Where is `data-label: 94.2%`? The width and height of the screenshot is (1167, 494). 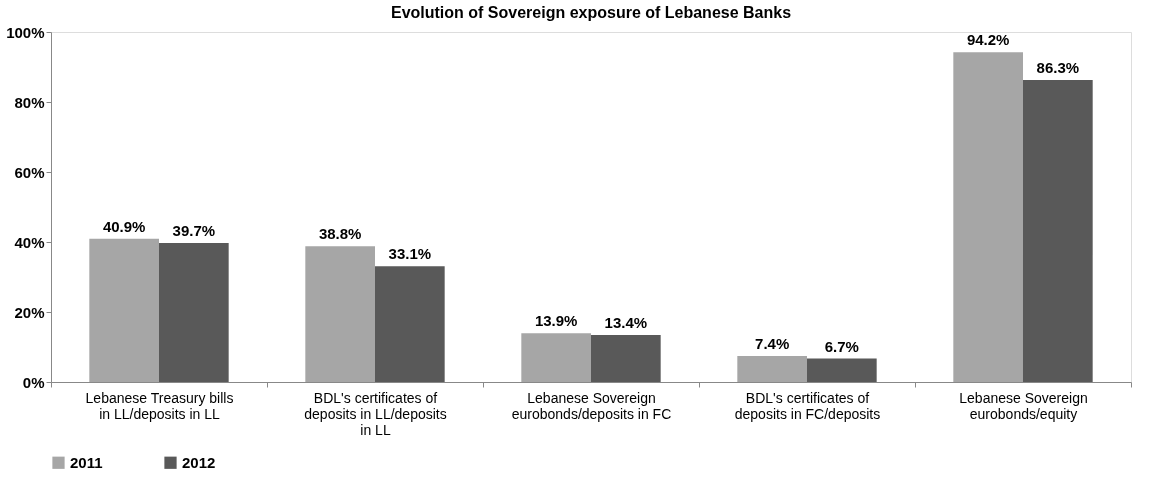 data-label: 94.2% is located at coordinates (988, 40).